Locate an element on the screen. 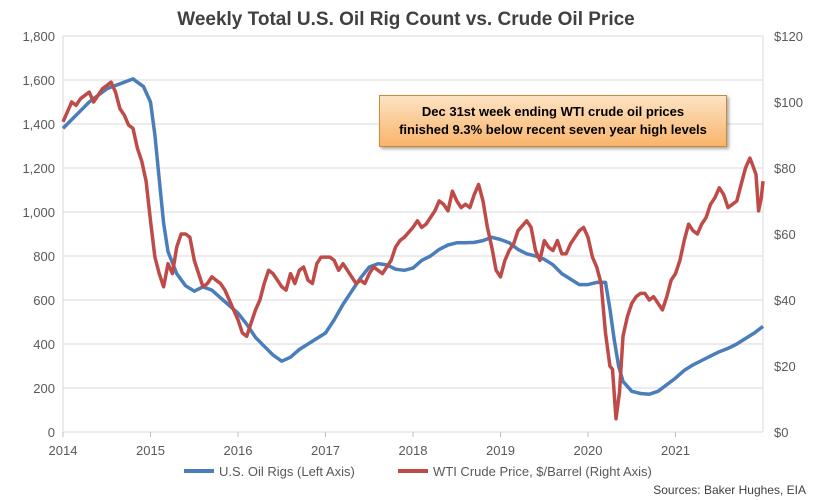 This screenshot has width=813, height=500. left-tick-label: 1,000 is located at coordinates (38, 212).